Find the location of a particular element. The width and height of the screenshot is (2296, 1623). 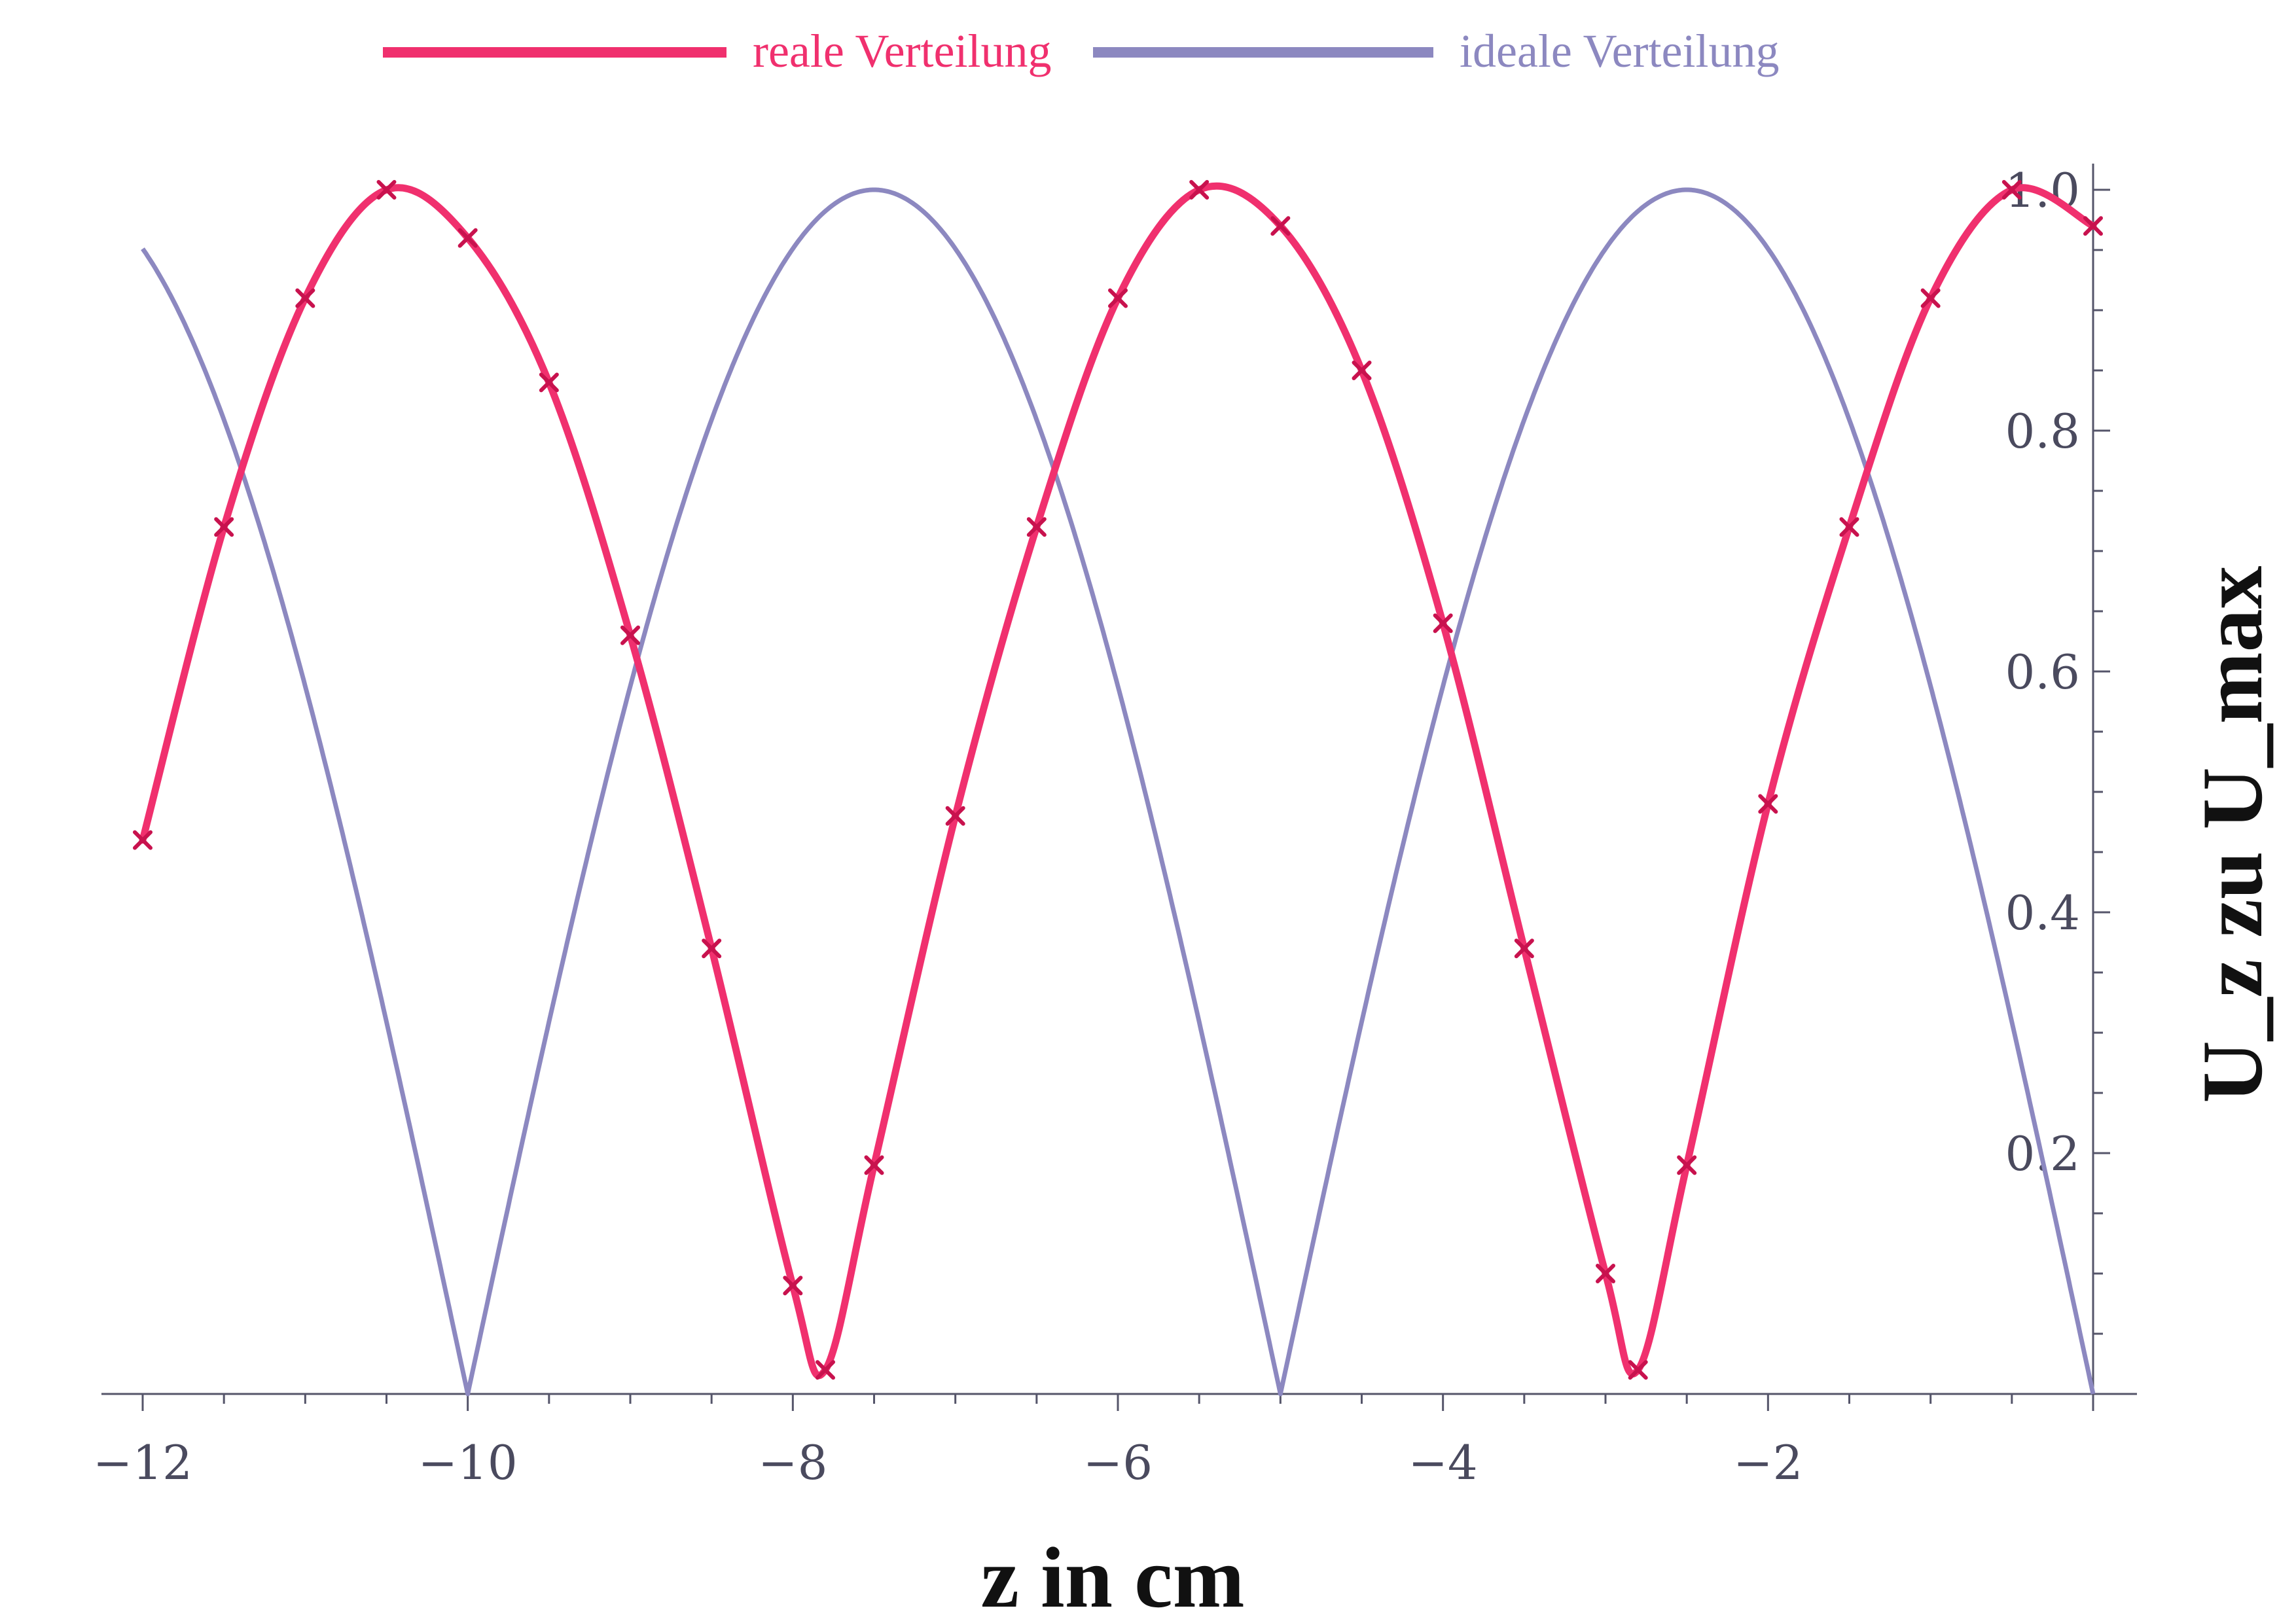

x-tick-label: −12 is located at coordinates (142, 1462).